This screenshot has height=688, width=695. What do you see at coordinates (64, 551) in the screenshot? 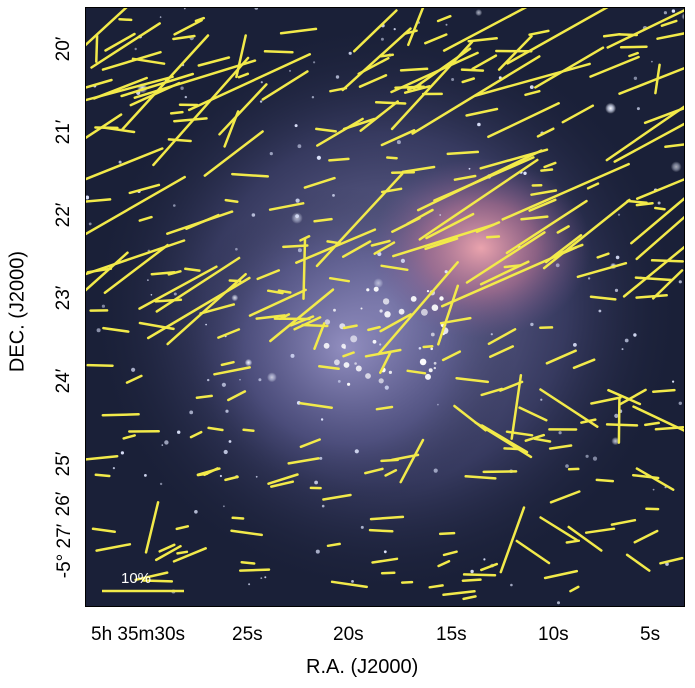
I see `ytick-27: -5° 27′` at bounding box center [64, 551].